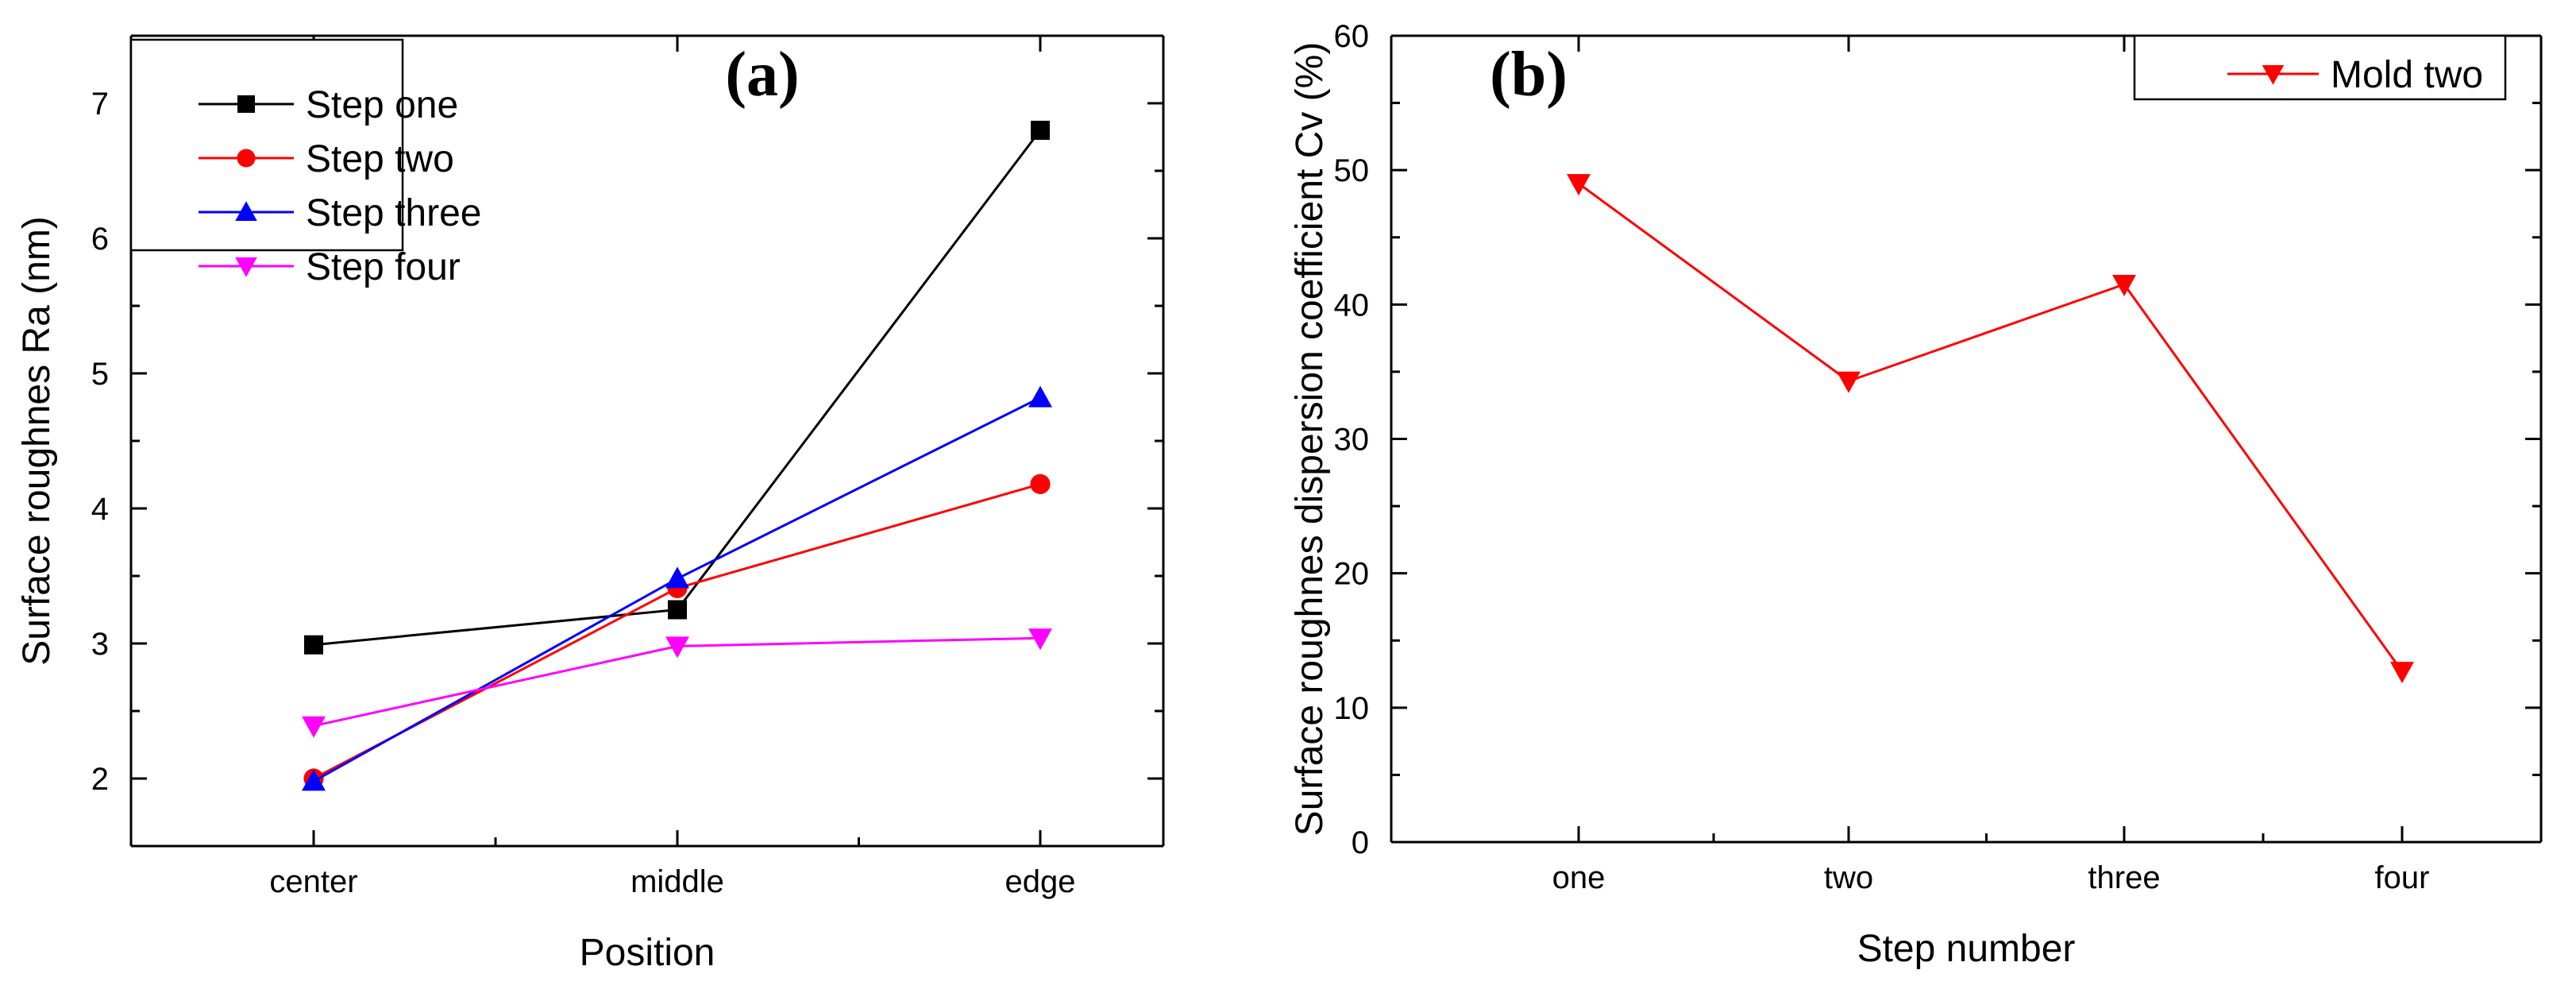  Describe the element at coordinates (1352, 708) in the screenshot. I see `y-tick-label: 10` at that location.